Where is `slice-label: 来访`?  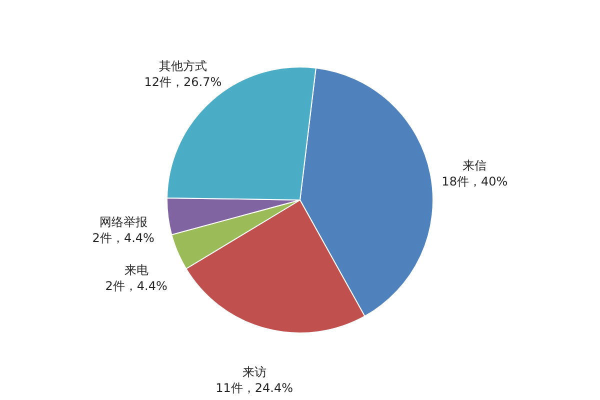
slice-label: 来访 is located at coordinates (254, 372).